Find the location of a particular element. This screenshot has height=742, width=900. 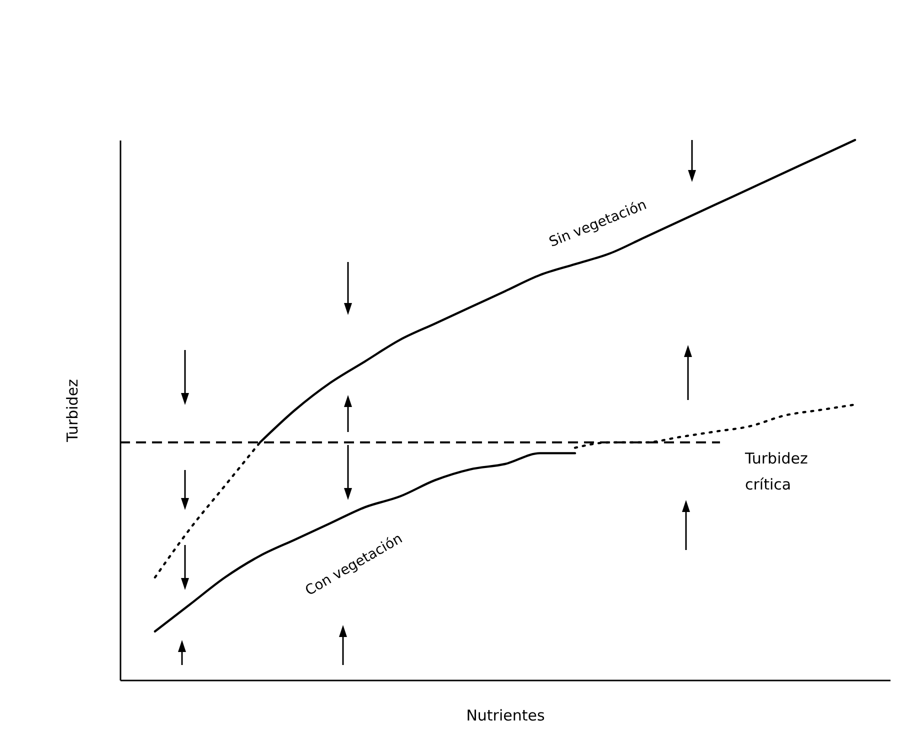

y-axis-title: Turbidez is located at coordinates (73, 410).